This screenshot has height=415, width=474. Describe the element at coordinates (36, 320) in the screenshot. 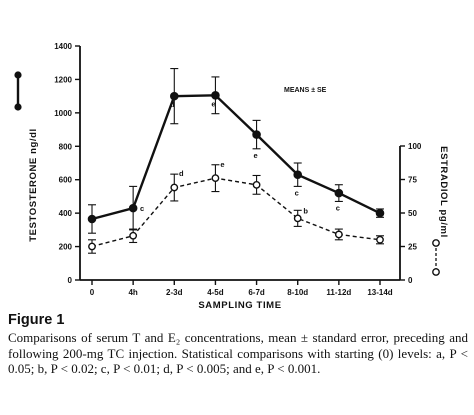

I see `caption-title: Figure 1` at that location.